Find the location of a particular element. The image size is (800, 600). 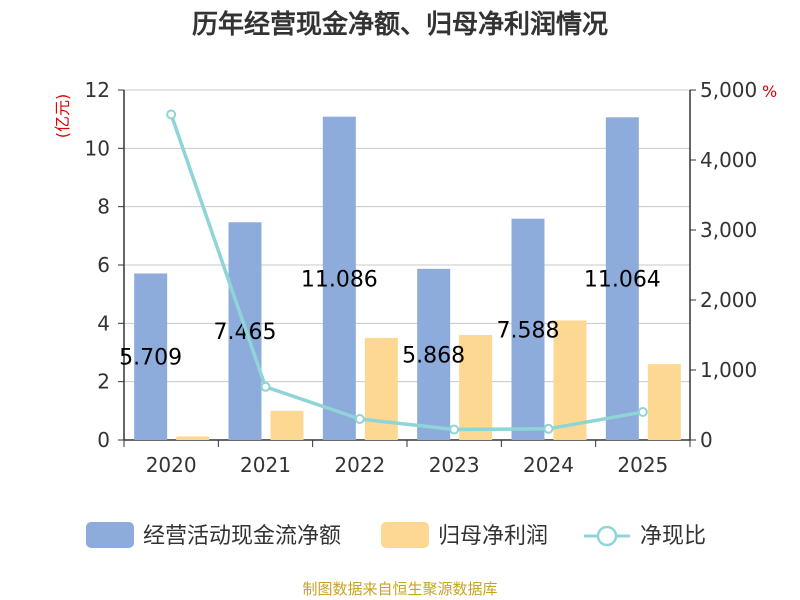

left-tick-label: 12 is located at coordinates (97, 90).